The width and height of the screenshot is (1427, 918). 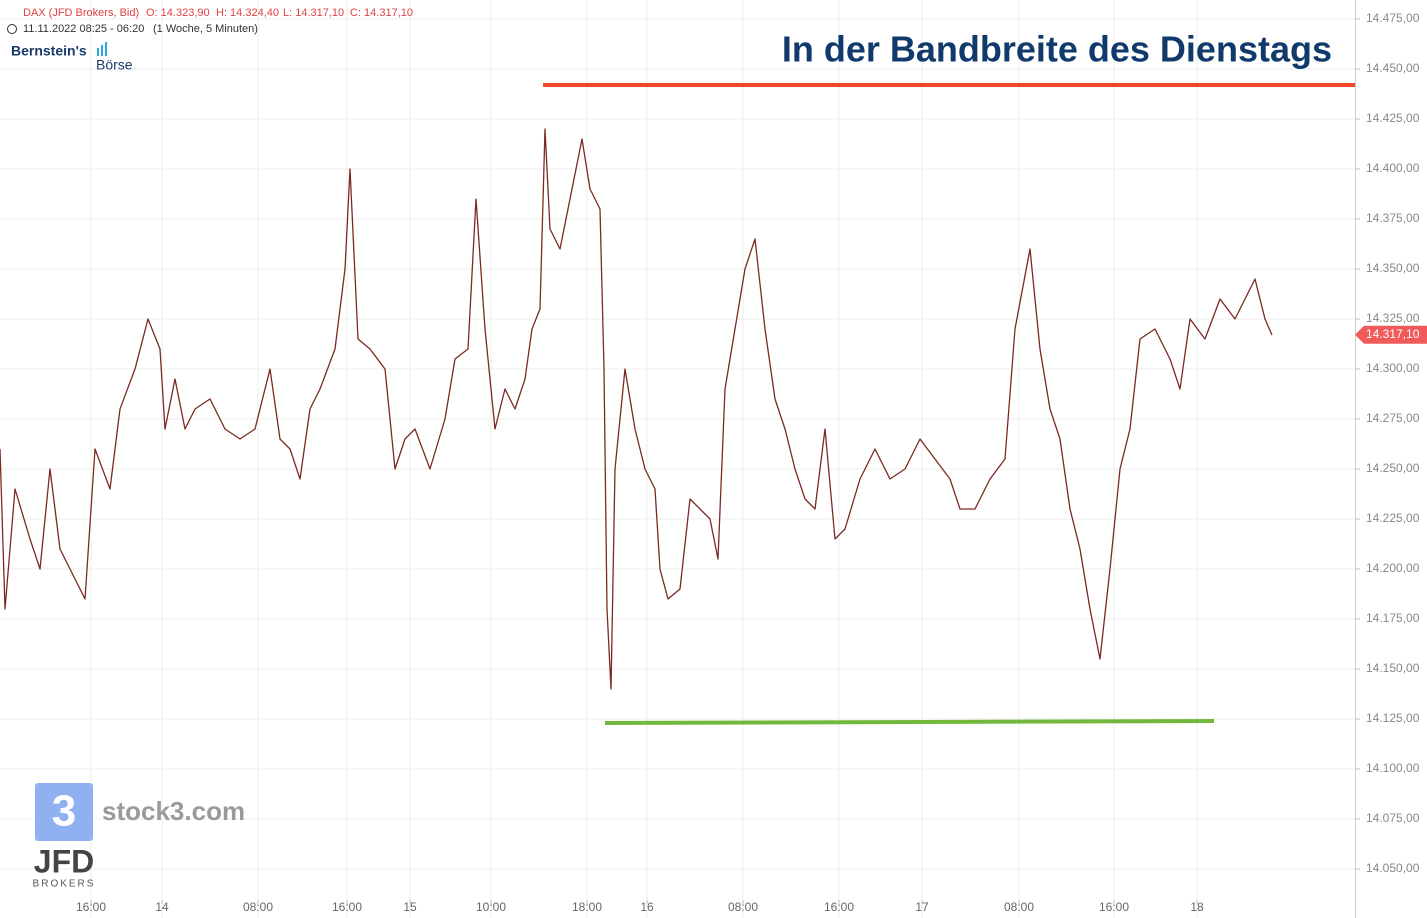 I want to click on watermark-icon-bg, so click(x=64, y=812).